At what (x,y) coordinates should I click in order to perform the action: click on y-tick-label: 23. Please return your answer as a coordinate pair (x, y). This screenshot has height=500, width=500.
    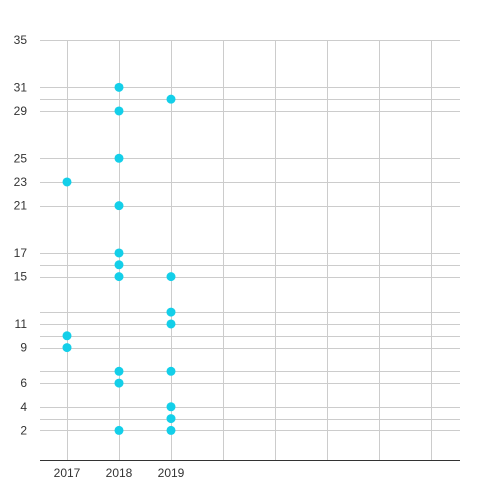
    Looking at the image, I should click on (21, 182).